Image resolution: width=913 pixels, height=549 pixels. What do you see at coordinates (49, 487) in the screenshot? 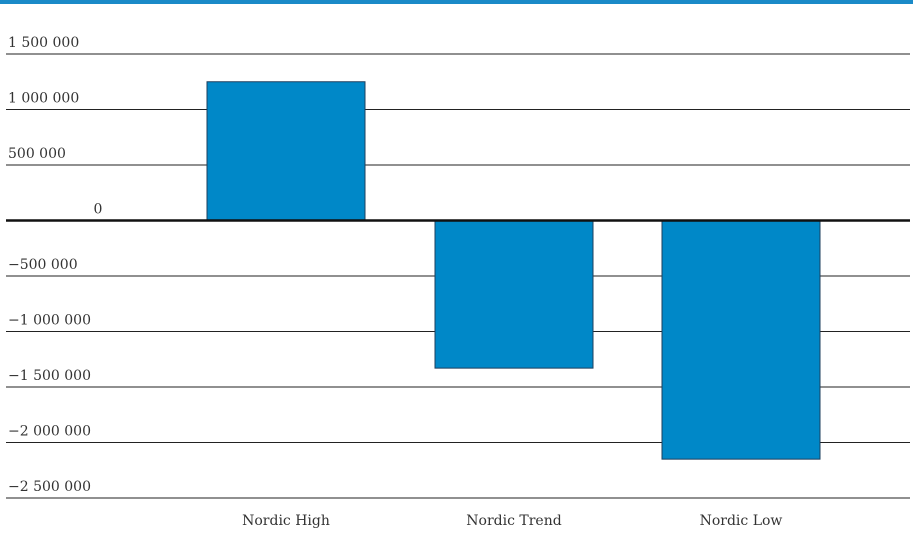
I see `y-tick-label: −2 500 000` at bounding box center [49, 487].